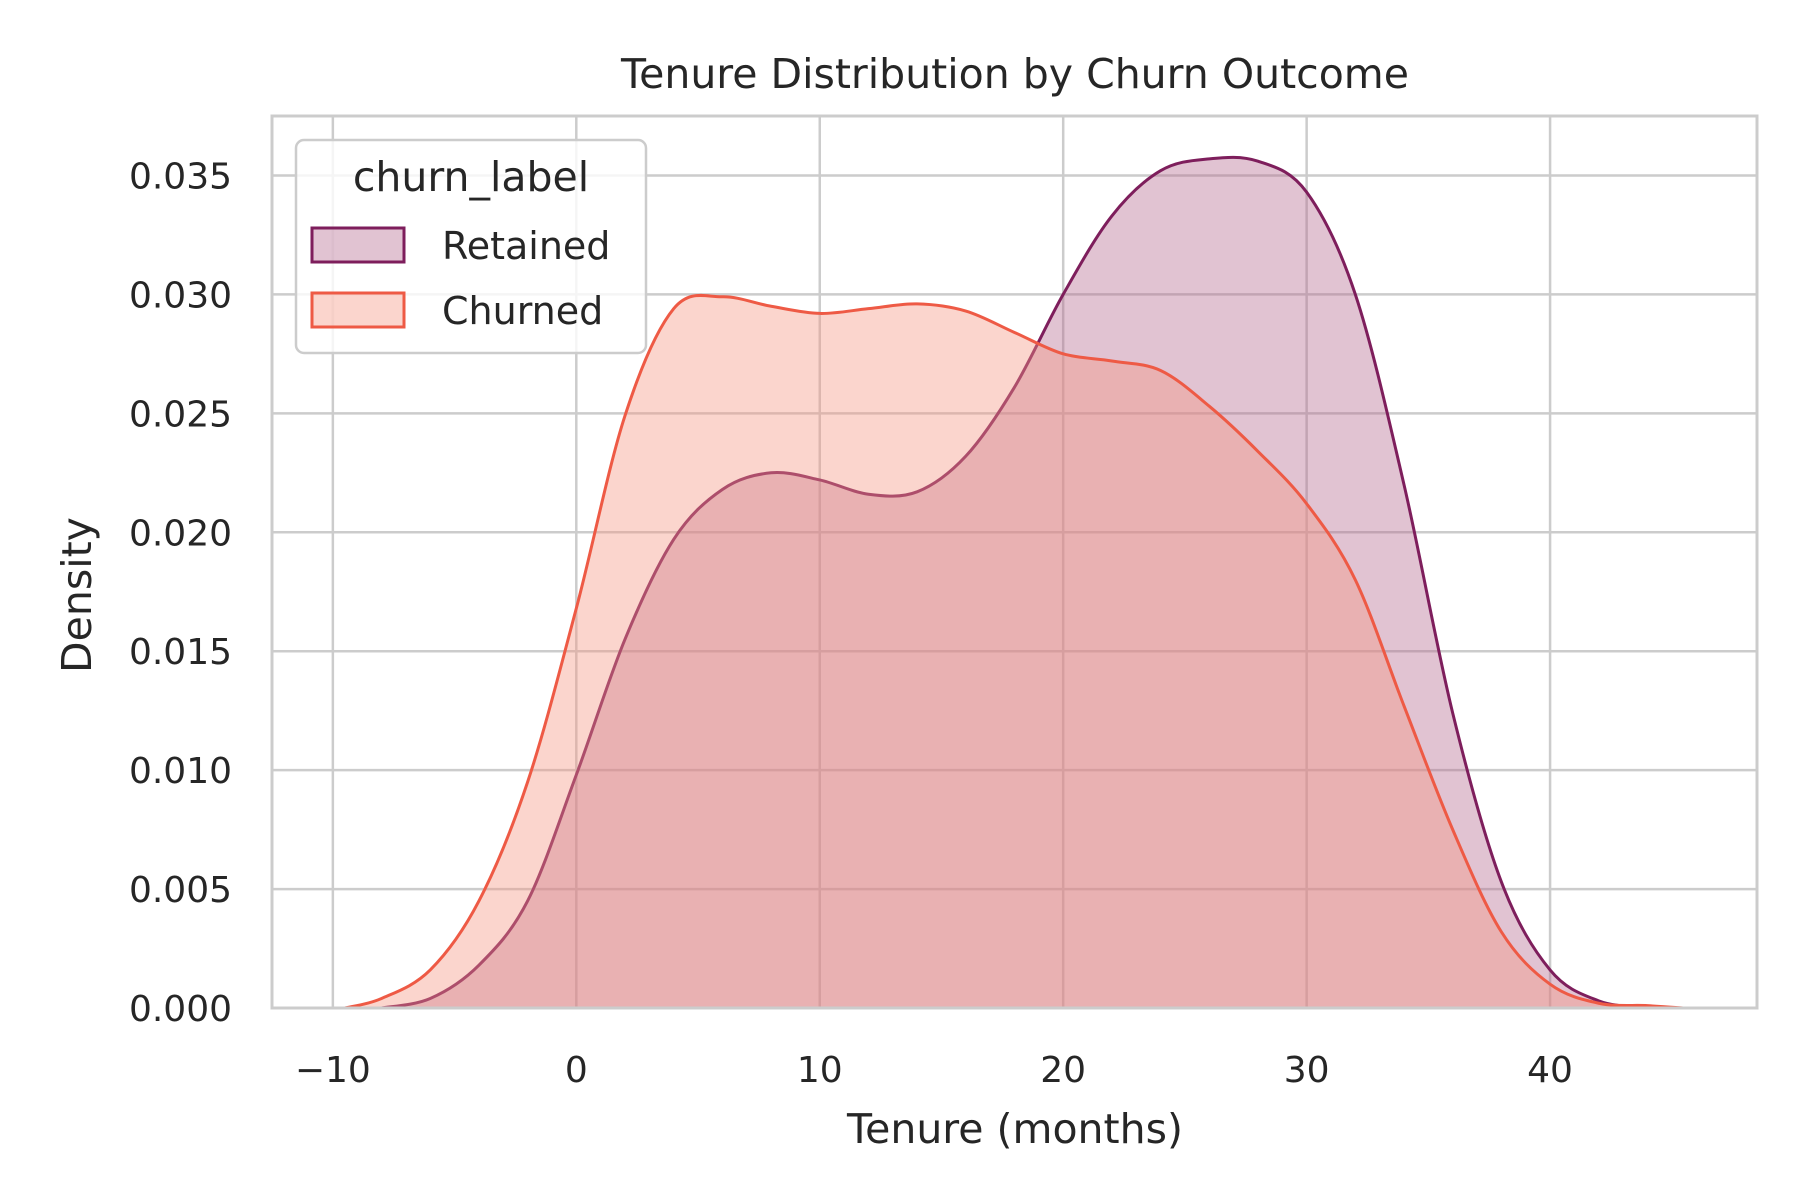 The width and height of the screenshot is (1800, 1200). I want to click on y-tick-label: 0.010, so click(180, 771).